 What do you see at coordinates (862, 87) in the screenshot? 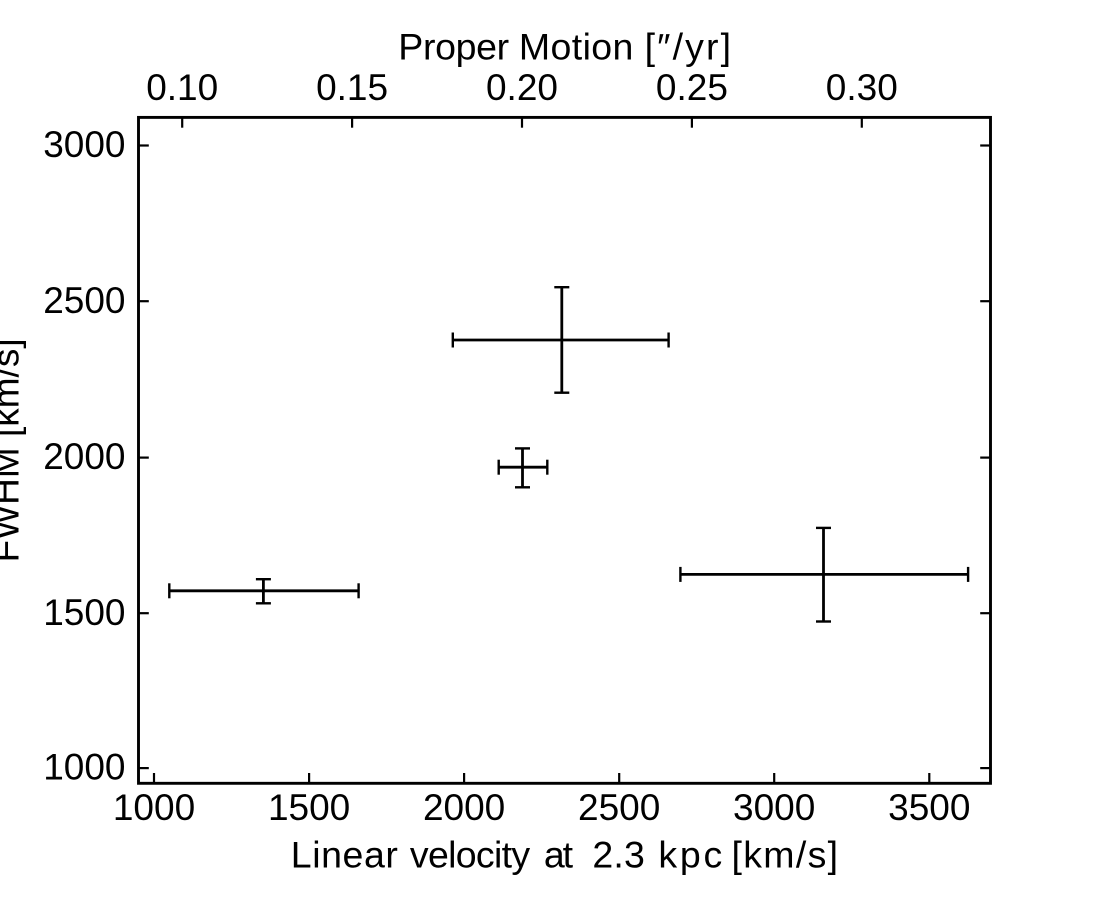
I see `svg-text: 0.30` at bounding box center [862, 87].